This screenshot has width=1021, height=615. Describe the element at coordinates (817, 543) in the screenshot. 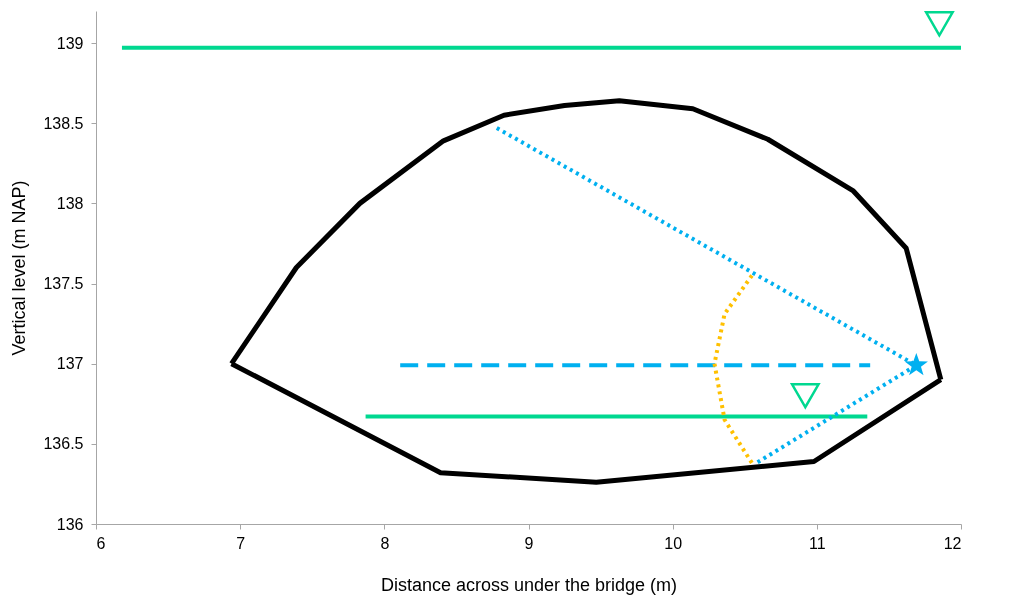

I see `x-tick-label: 11` at that location.